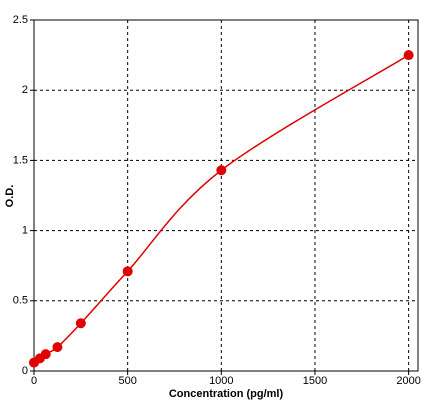  Describe the element at coordinates (20, 20) in the screenshot. I see `y-tick-label: 2.5` at that location.